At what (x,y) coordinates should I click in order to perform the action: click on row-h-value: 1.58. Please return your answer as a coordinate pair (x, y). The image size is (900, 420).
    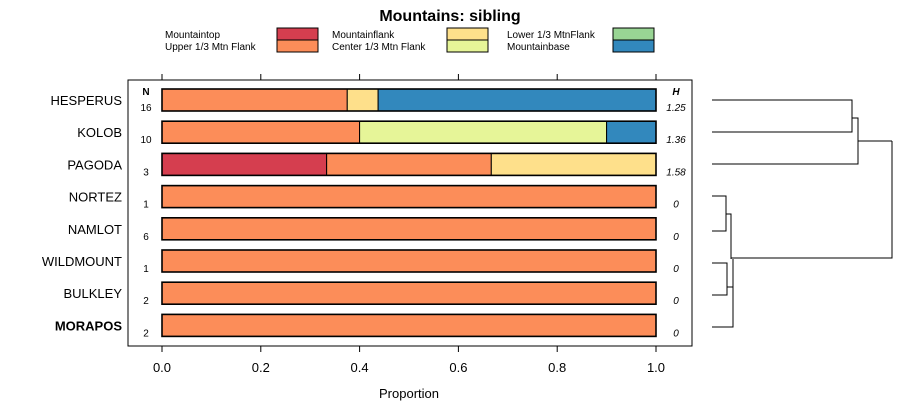
    Looking at the image, I should click on (676, 172).